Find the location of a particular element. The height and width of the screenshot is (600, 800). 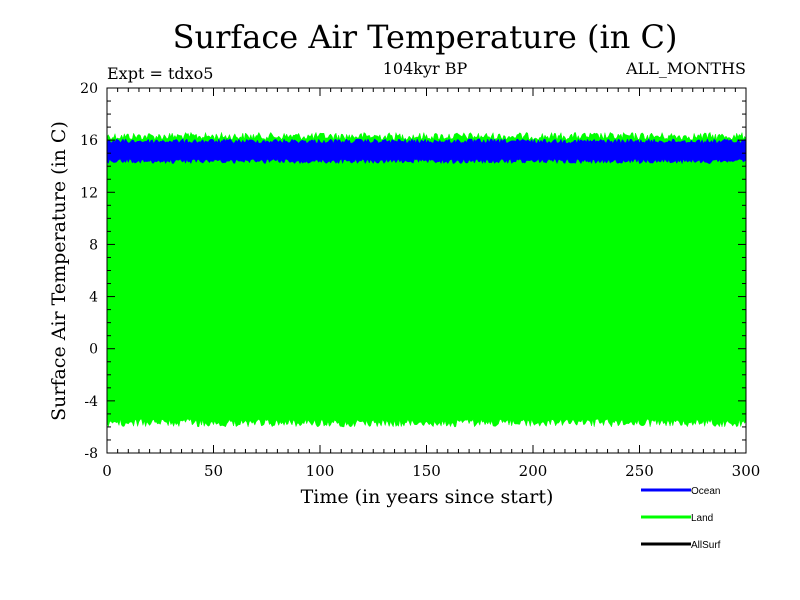

y-tick-label: 8 is located at coordinates (93, 245).